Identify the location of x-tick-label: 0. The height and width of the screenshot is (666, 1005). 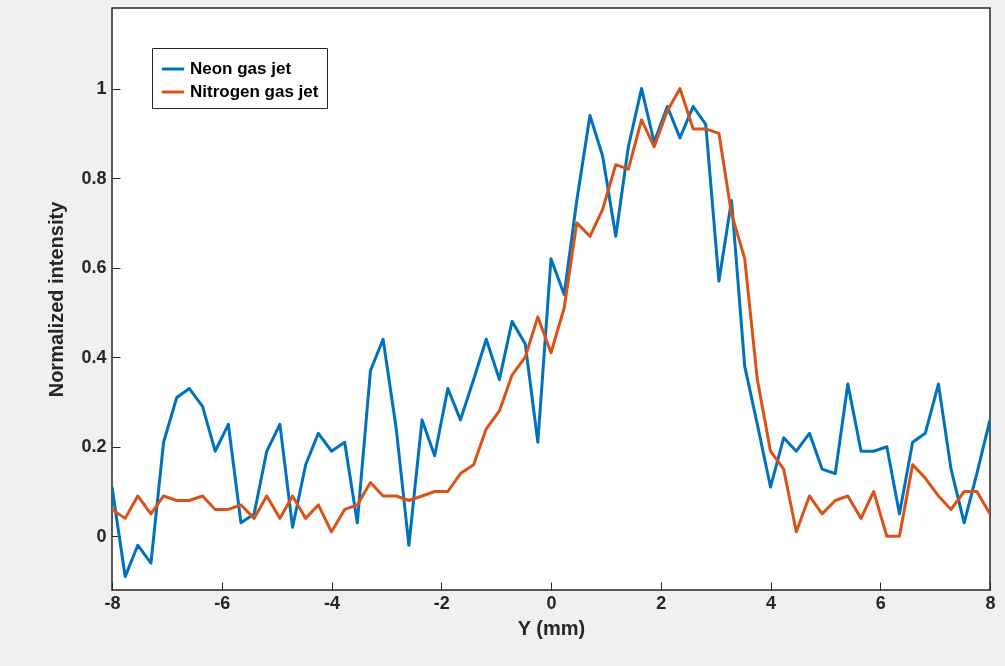
(551, 602).